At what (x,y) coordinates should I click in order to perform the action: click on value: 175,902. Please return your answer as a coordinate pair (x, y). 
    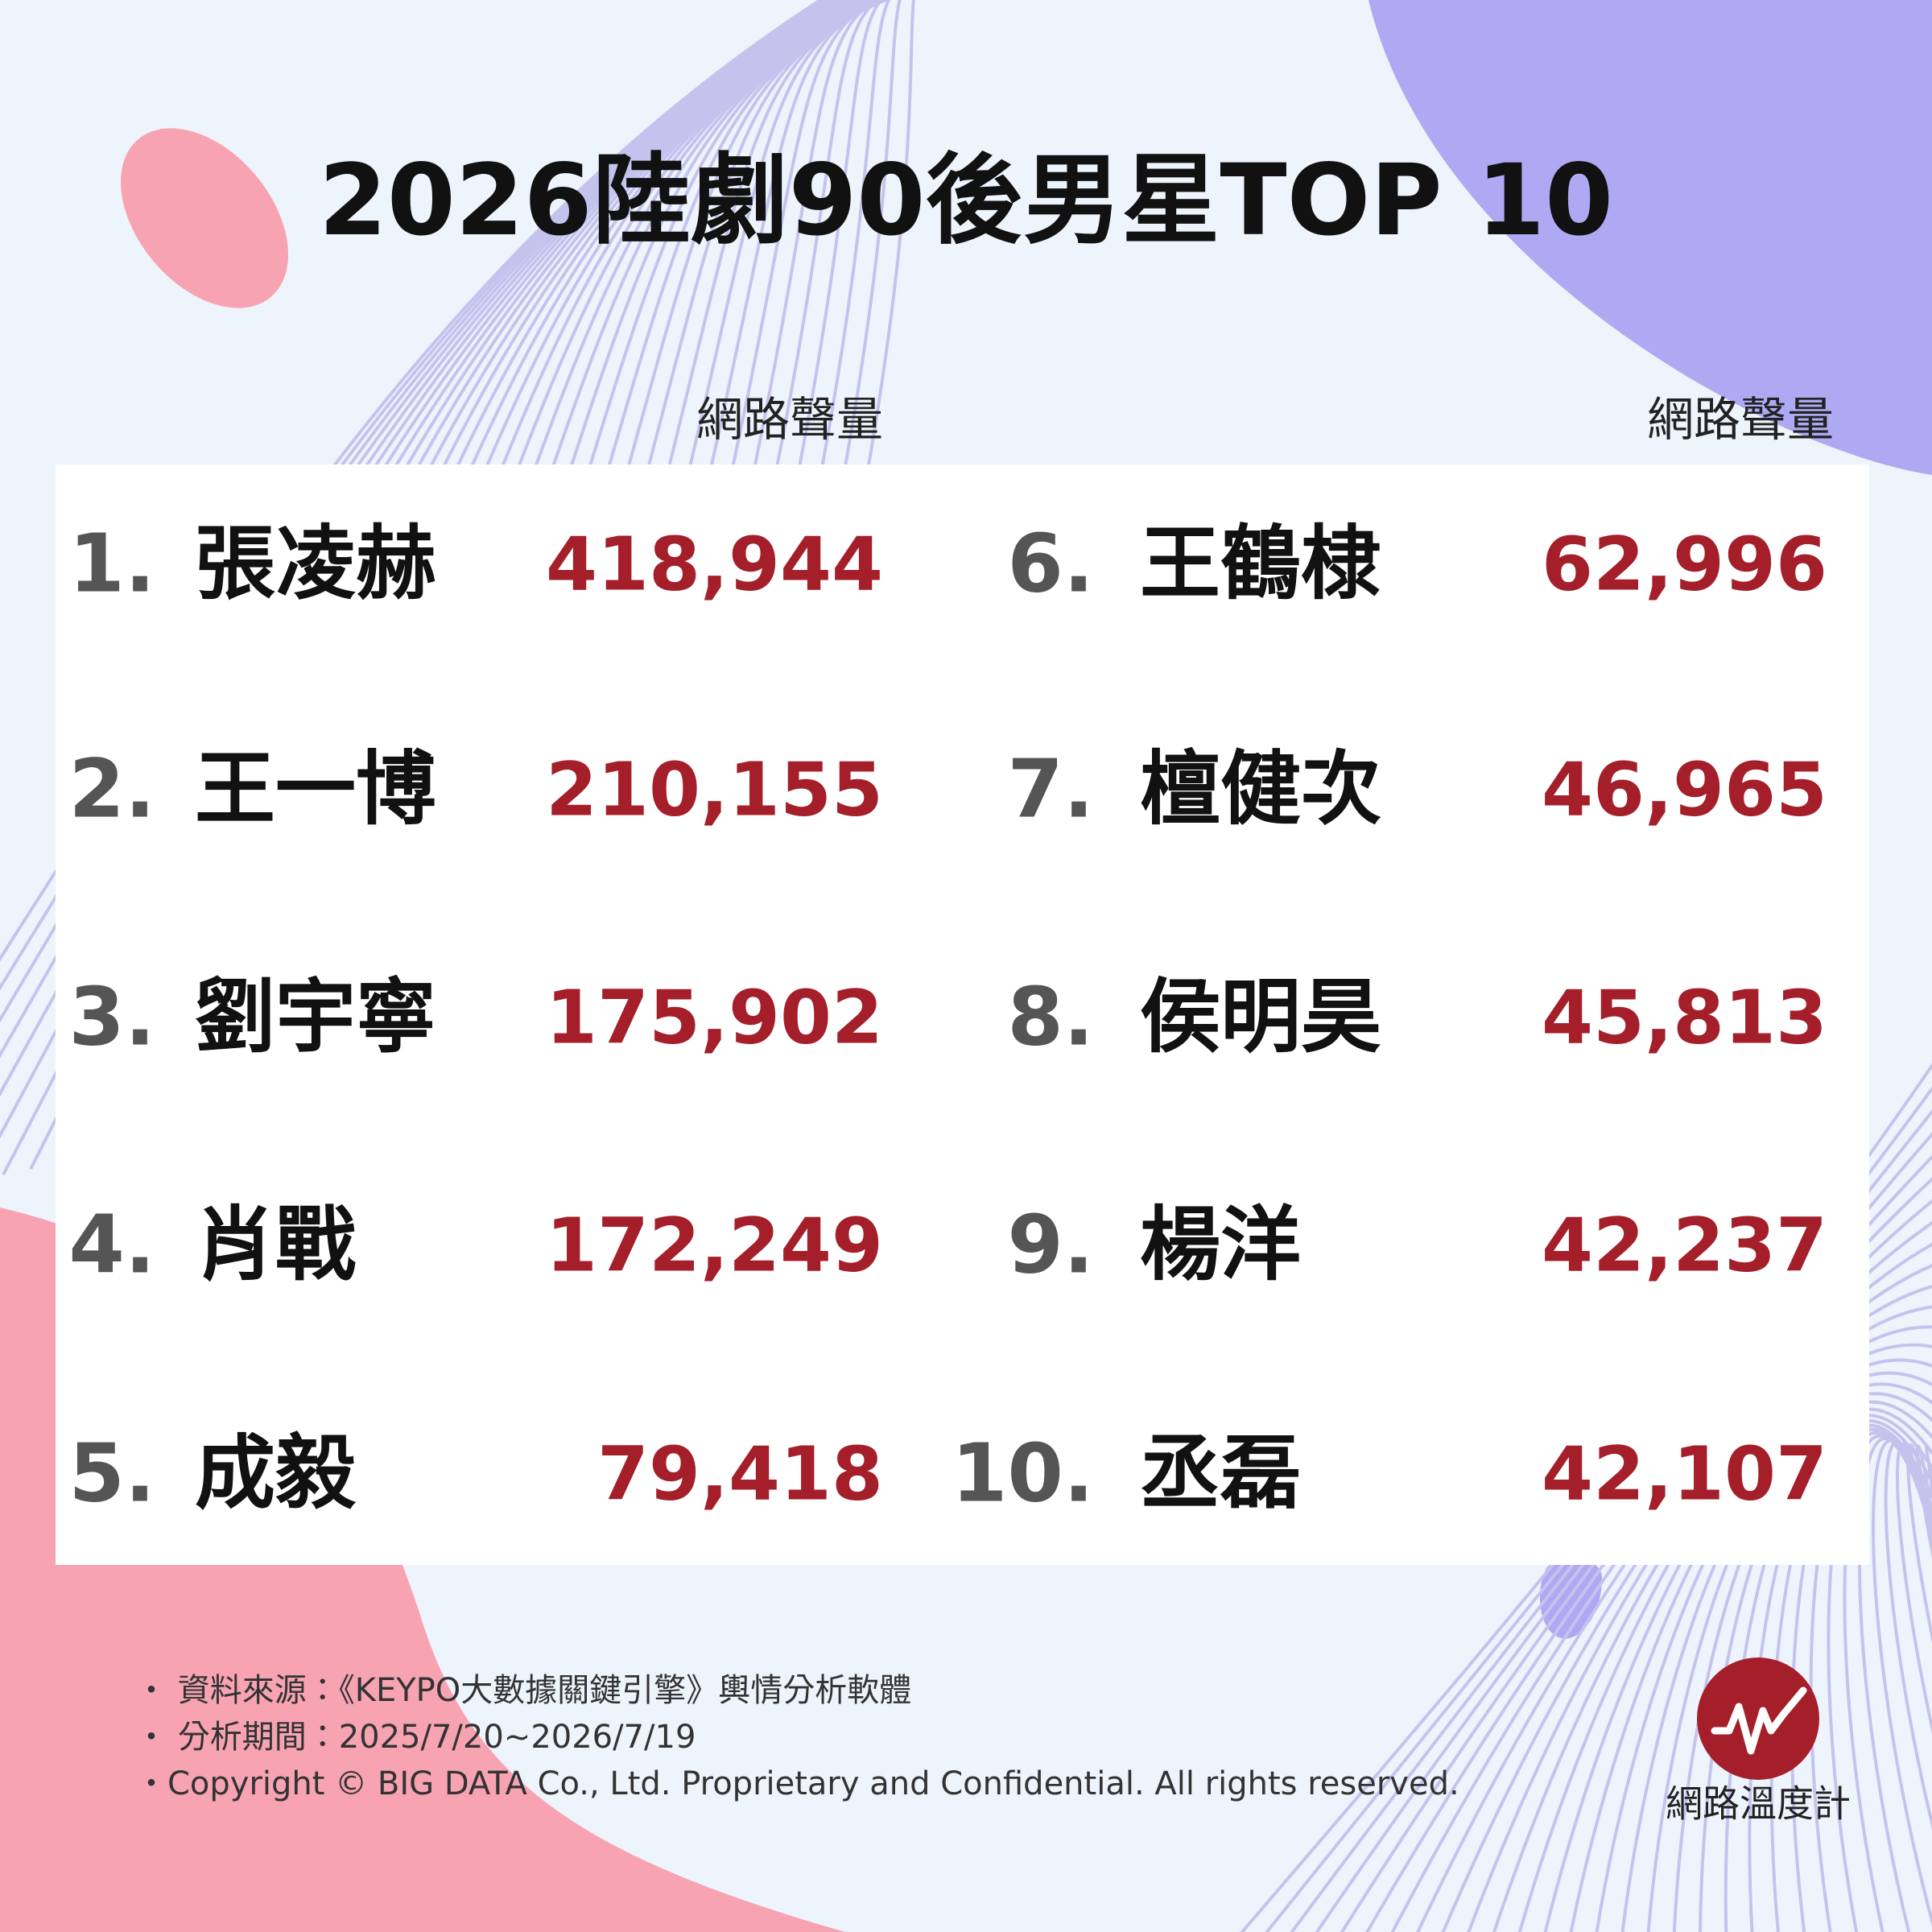
    Looking at the image, I should click on (714, 1017).